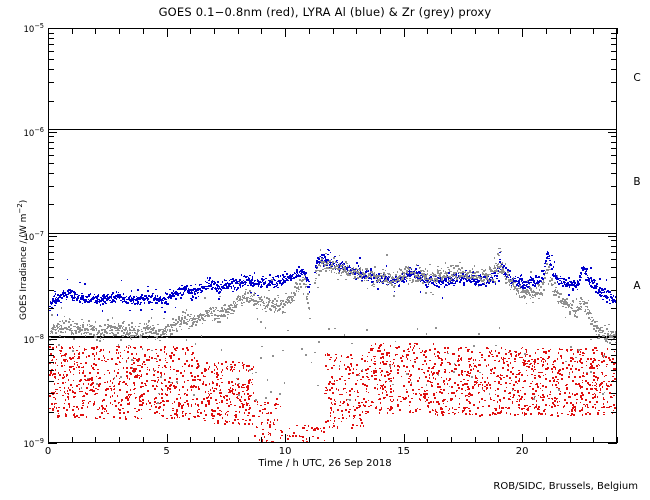 This screenshot has height=500, width=650. What do you see at coordinates (26, 443) in the screenshot?
I see `y-tick-label: 10−9` at bounding box center [26, 443].